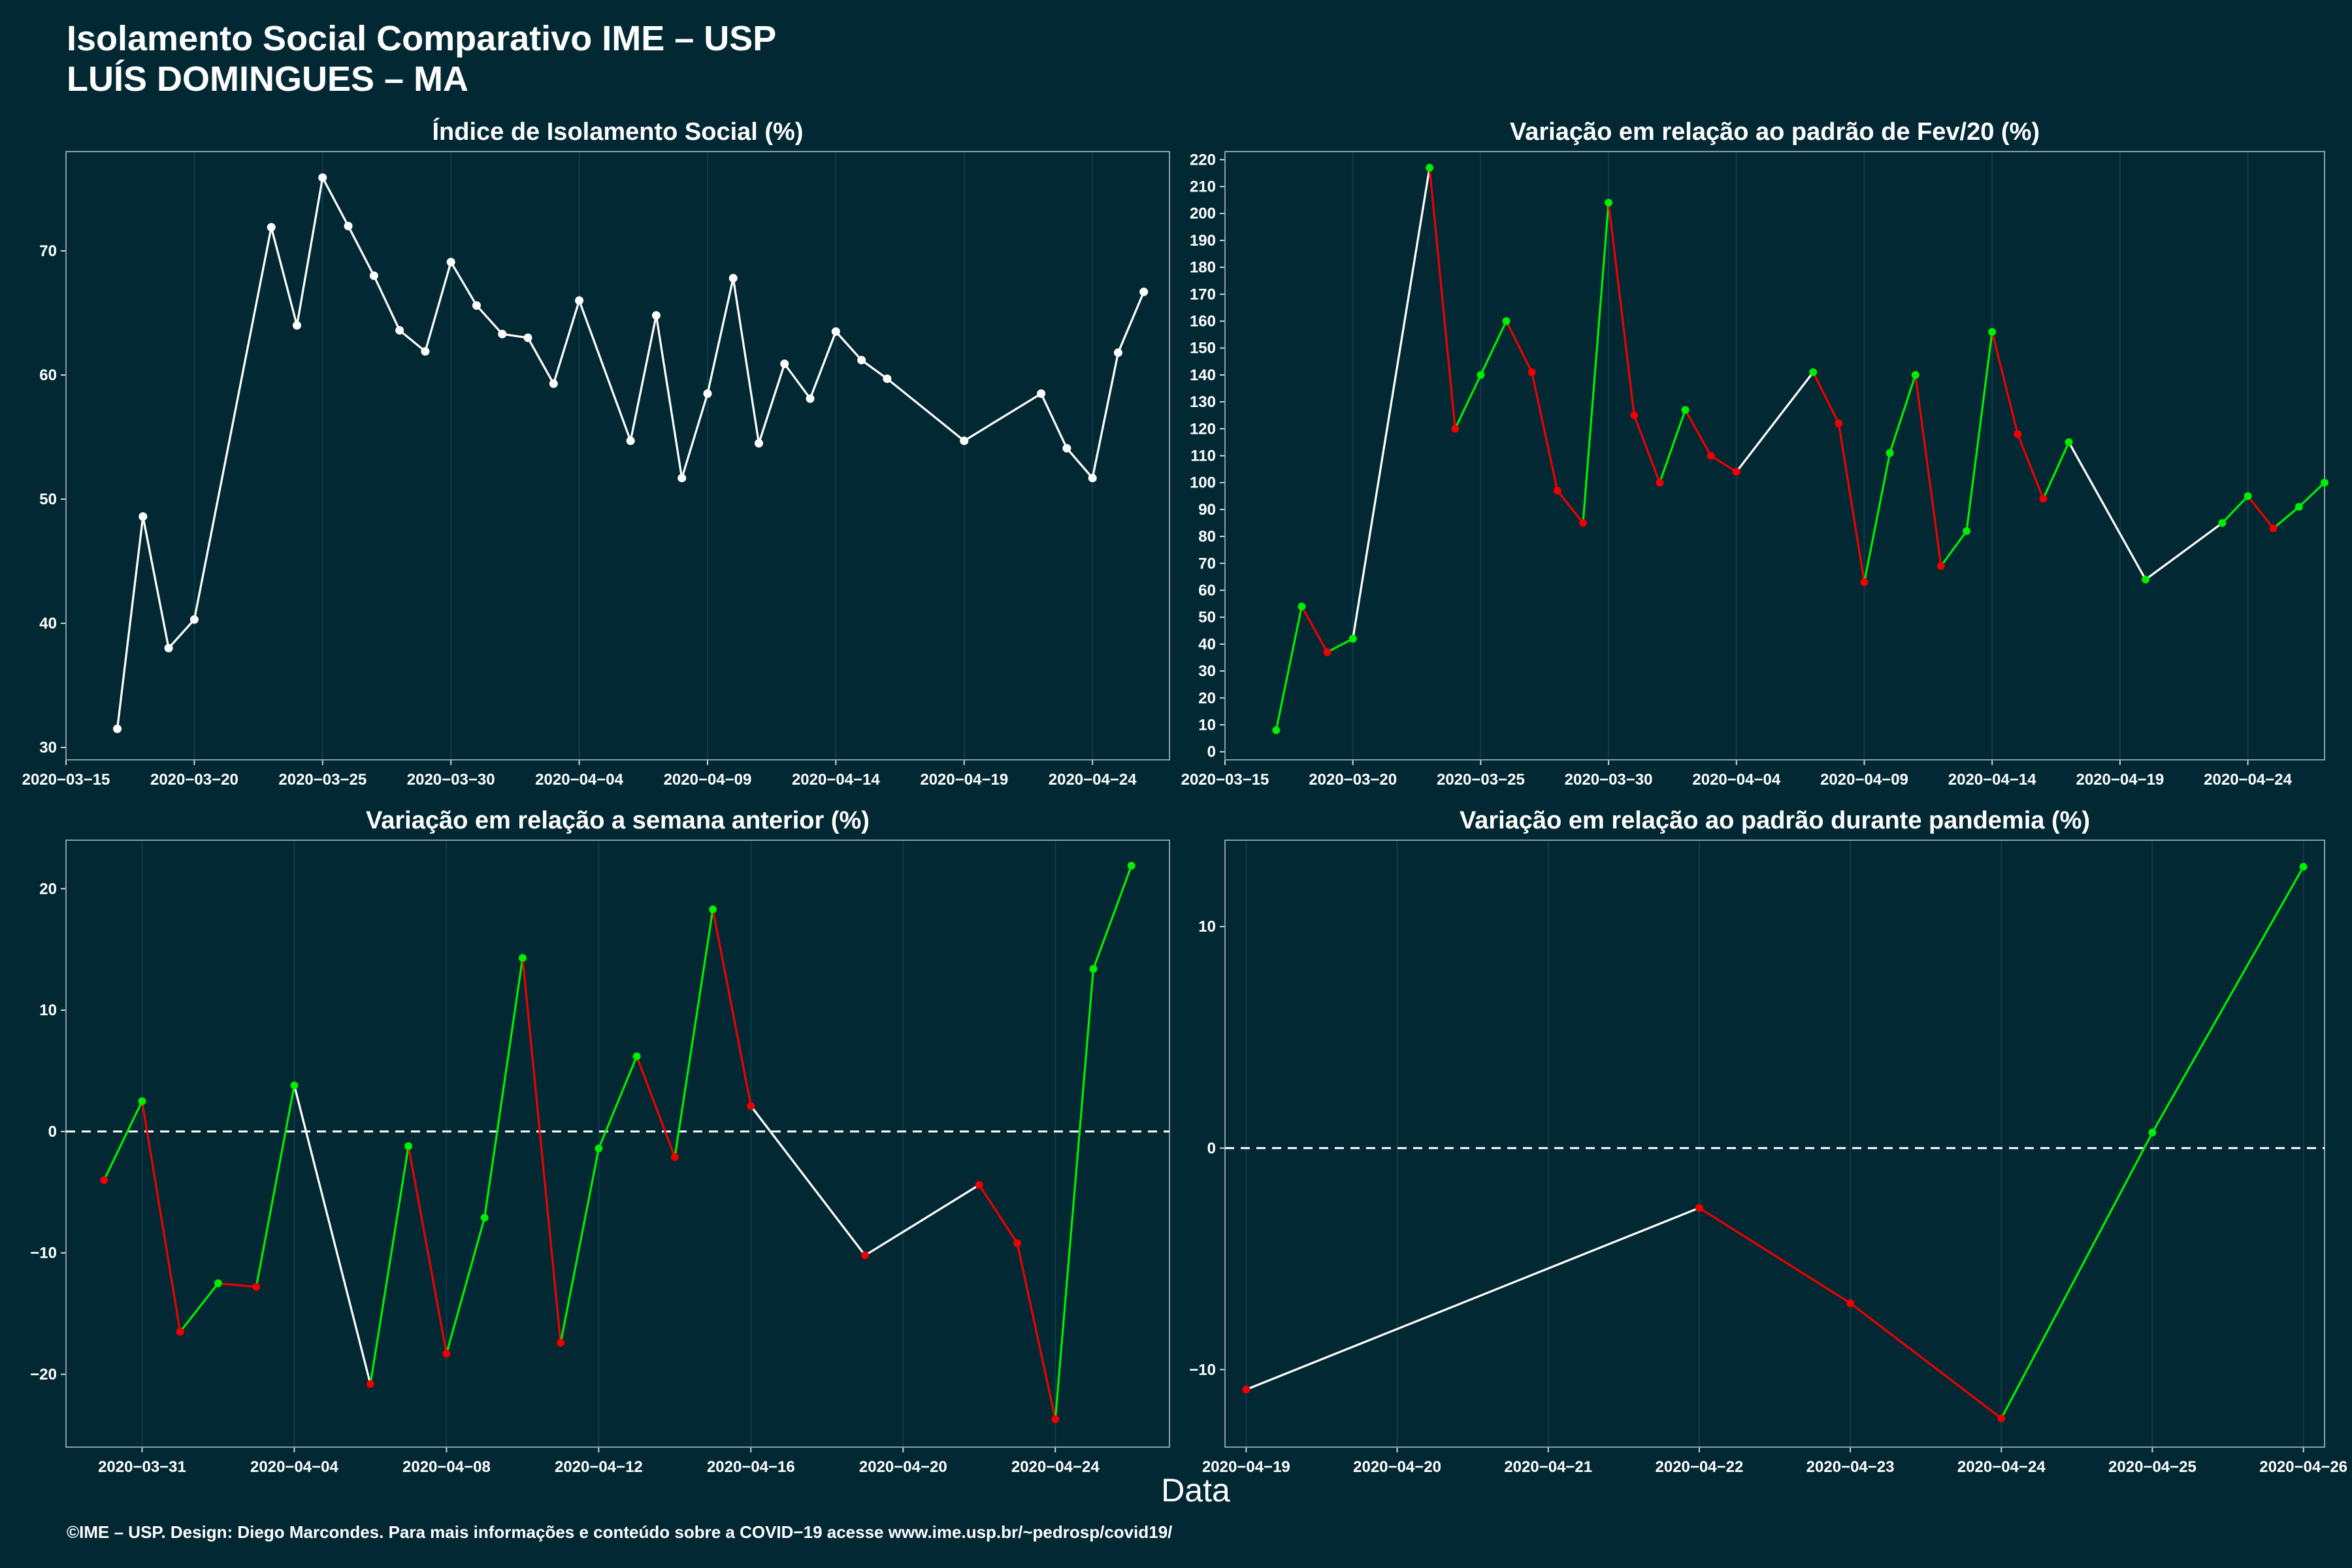 The width and height of the screenshot is (2352, 1568). I want to click on x-tick-label: 2020−04−25, so click(2152, 1467).